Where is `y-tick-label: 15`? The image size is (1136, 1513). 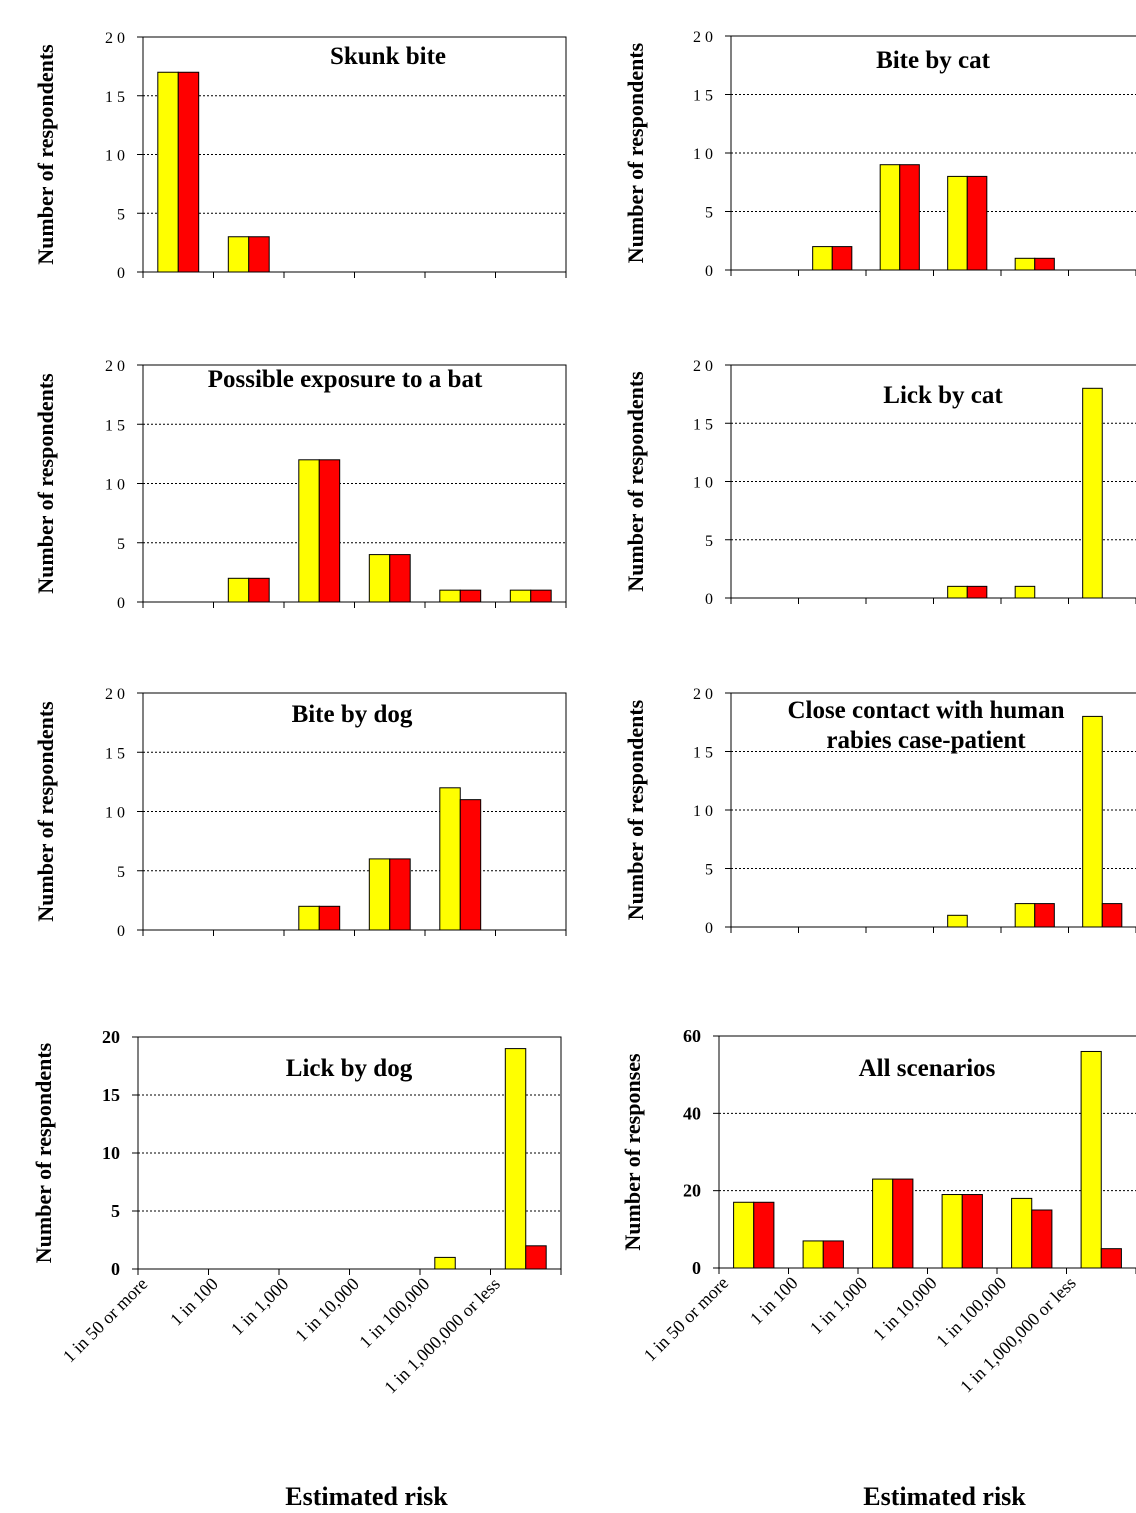 y-tick-label: 15 is located at coordinates (111, 1095).